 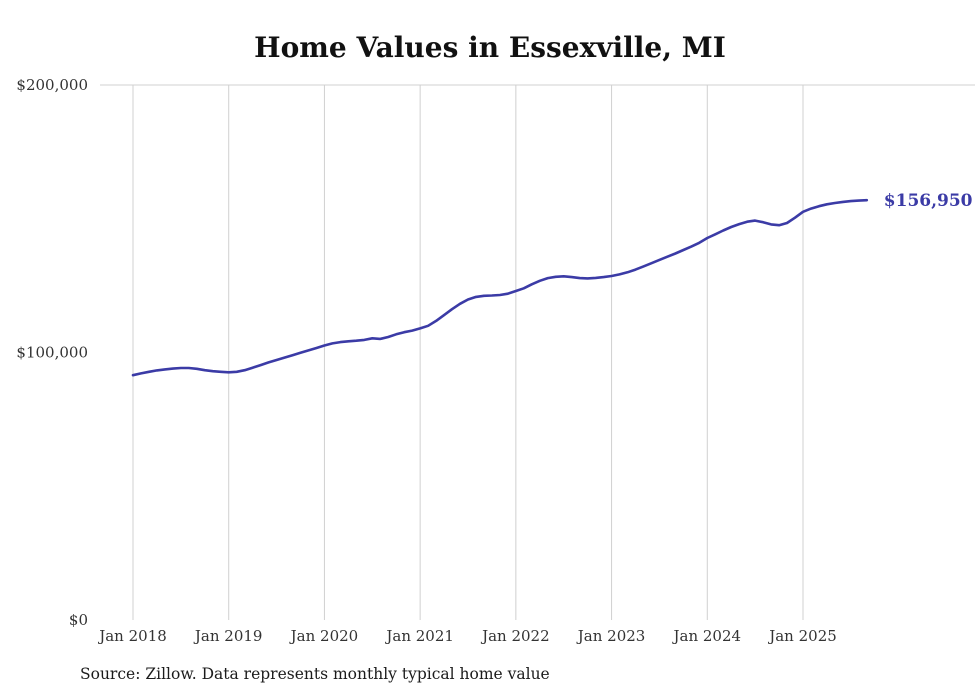 I want to click on latest-value-label: $156,950, so click(x=928, y=201).